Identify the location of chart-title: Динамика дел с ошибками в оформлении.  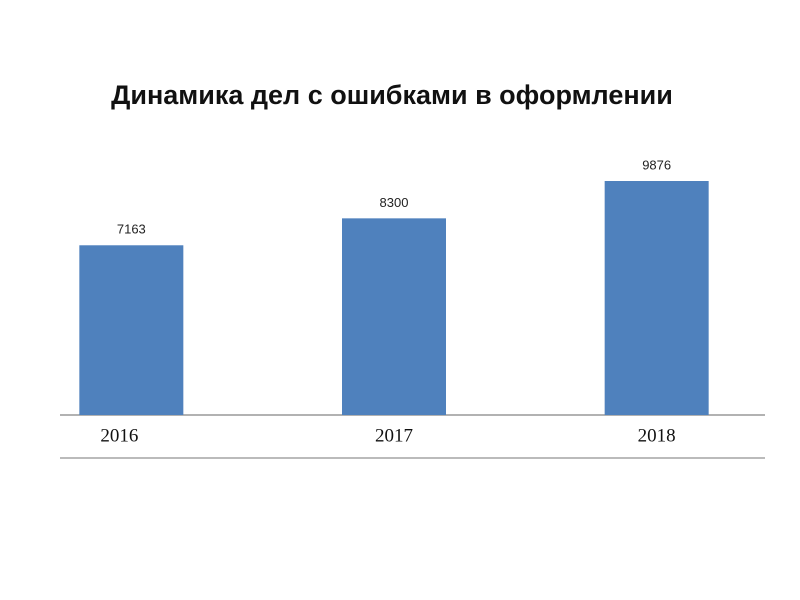
(392, 95).